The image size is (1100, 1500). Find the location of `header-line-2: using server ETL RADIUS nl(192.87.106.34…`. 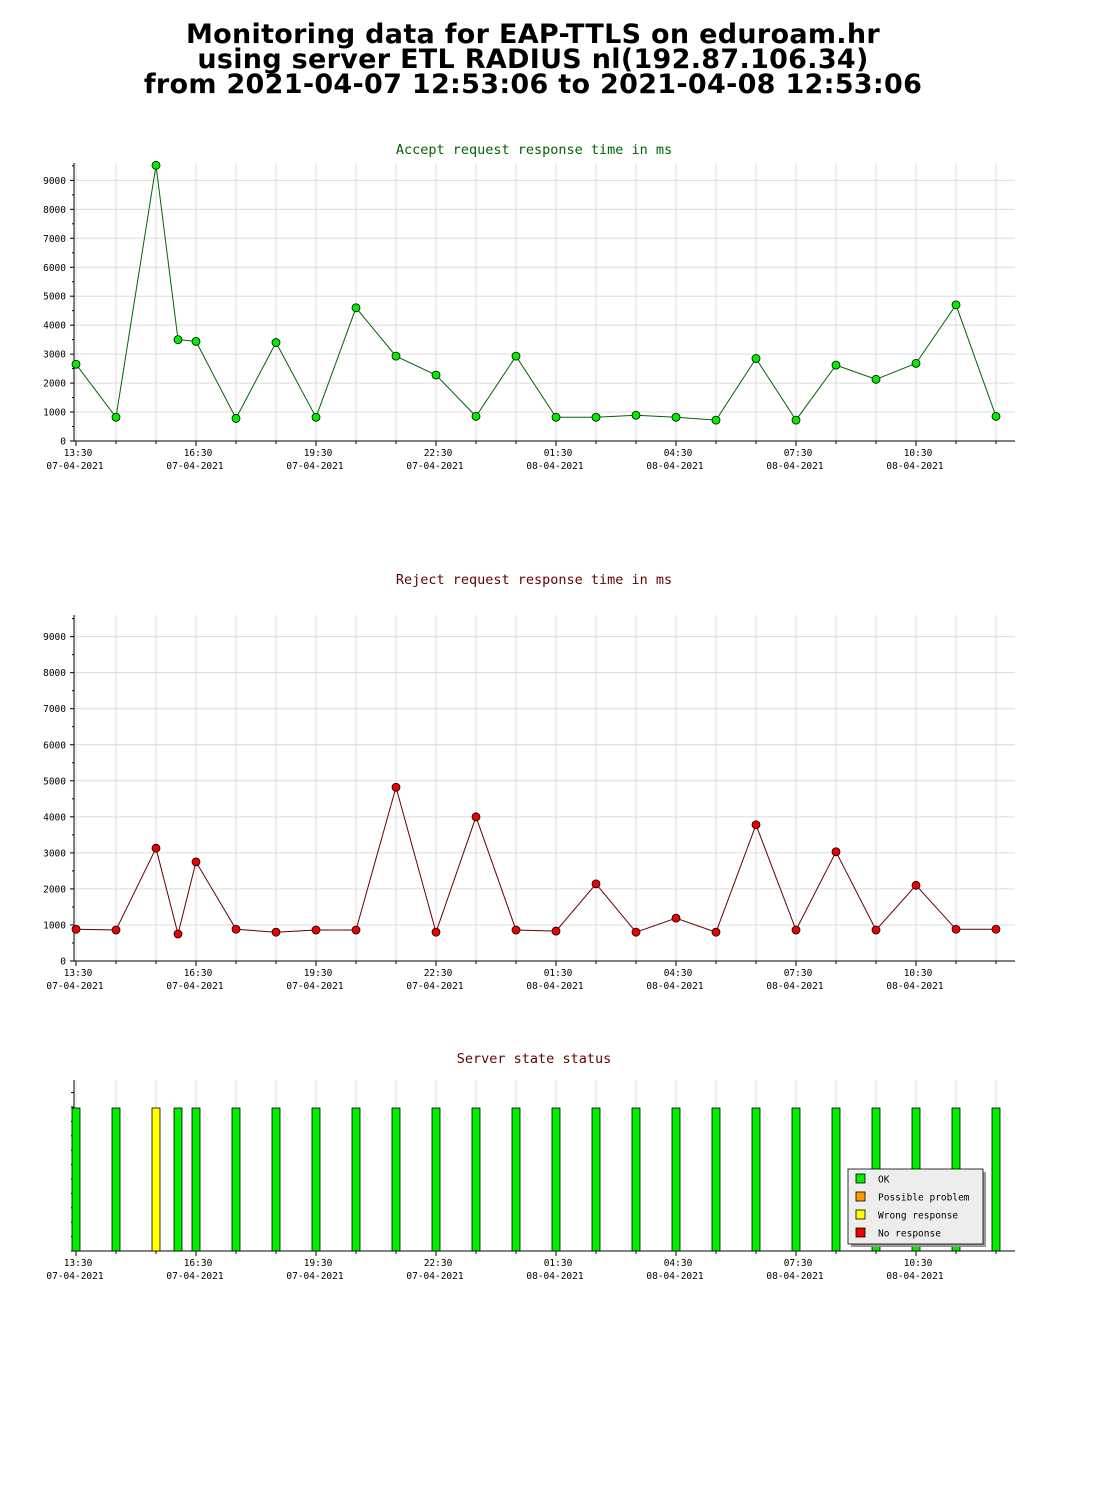

header-line-2: using server ETL RADIUS nl(192.87.106.34… is located at coordinates (533, 59).